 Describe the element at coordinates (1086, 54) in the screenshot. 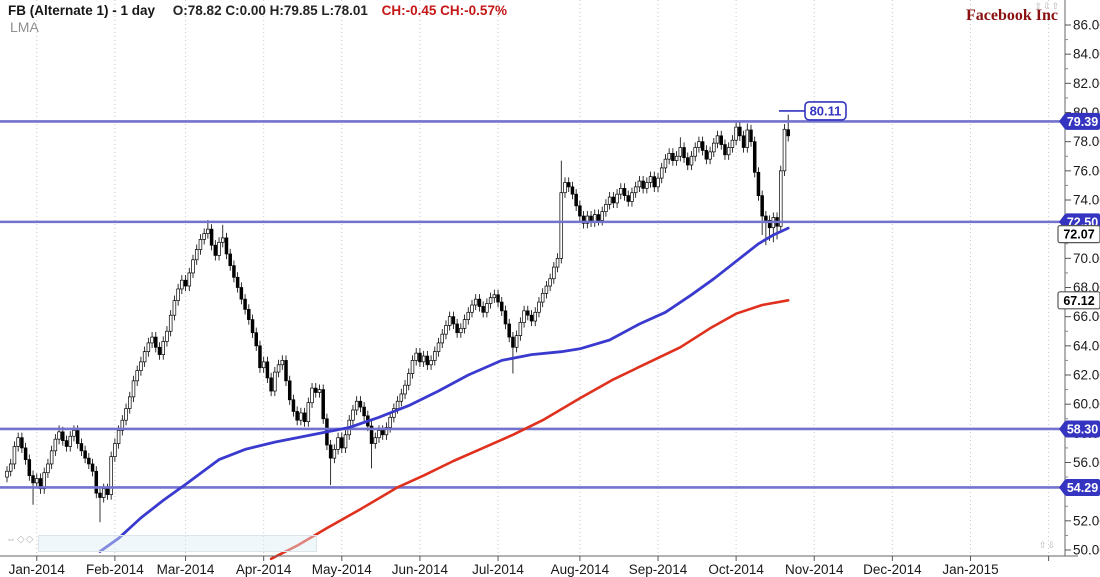

I see `price-axis-label: 84.00` at that location.